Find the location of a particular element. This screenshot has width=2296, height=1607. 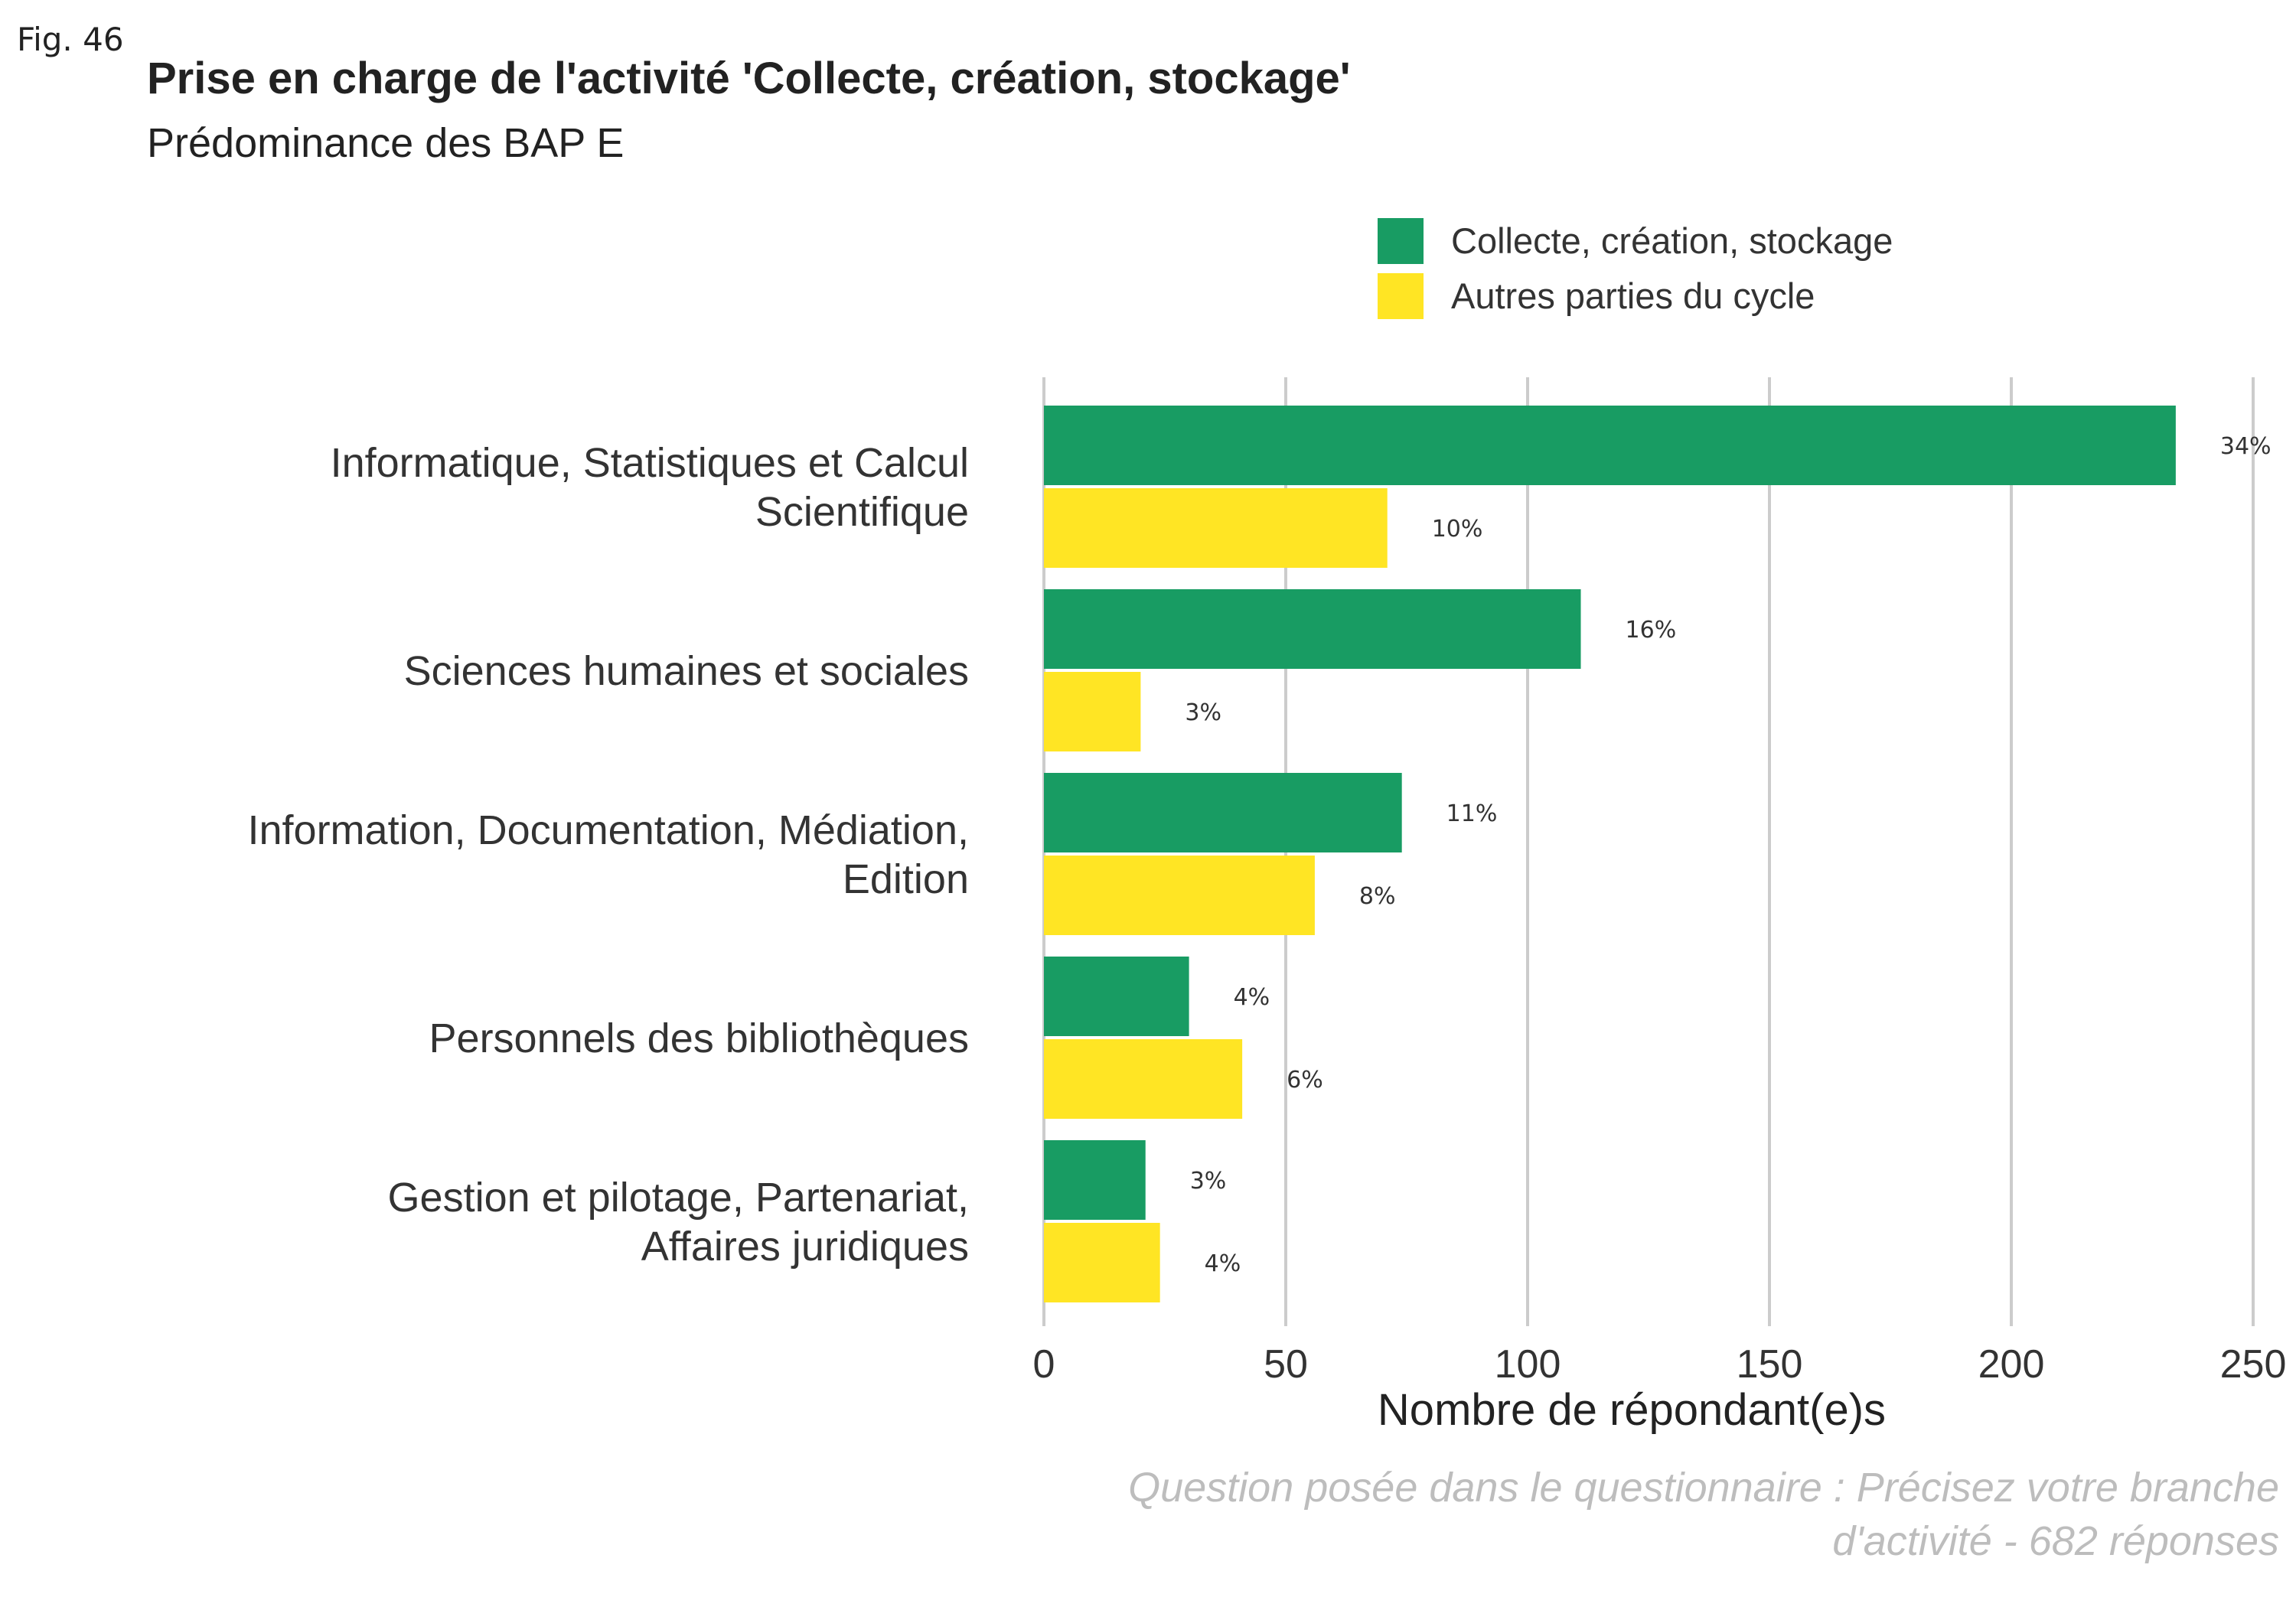

category-label-line: Information, Documentation, Médiation, is located at coordinates (609, 830).